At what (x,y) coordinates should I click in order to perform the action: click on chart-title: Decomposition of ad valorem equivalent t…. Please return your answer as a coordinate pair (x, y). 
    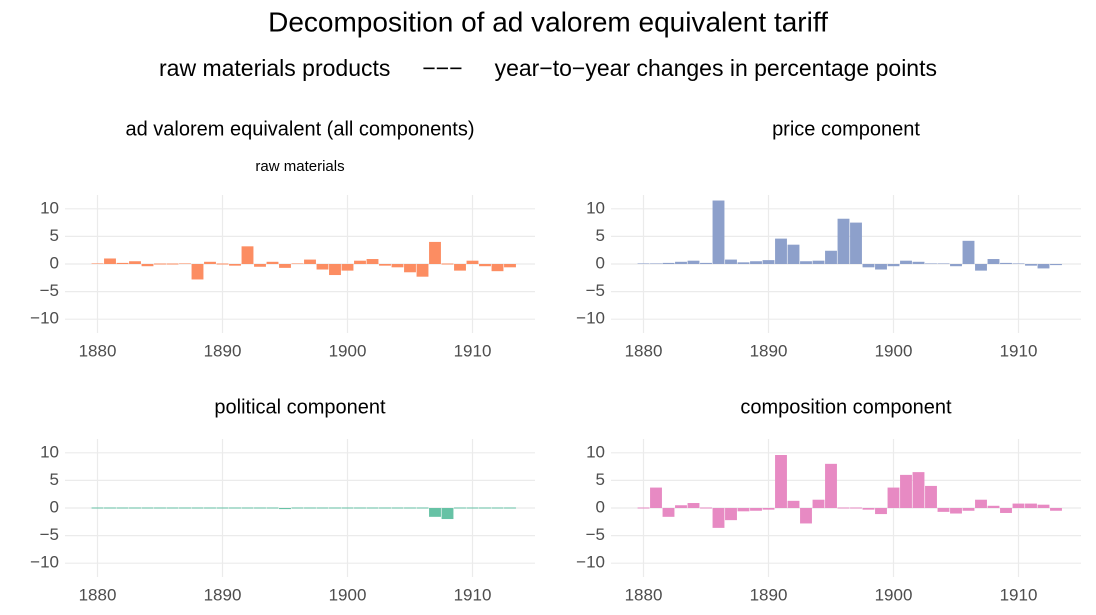
    Looking at the image, I should click on (548, 21).